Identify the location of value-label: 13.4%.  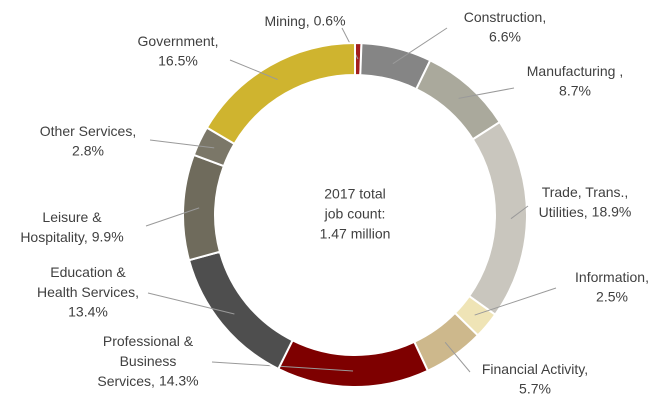
(88, 312).